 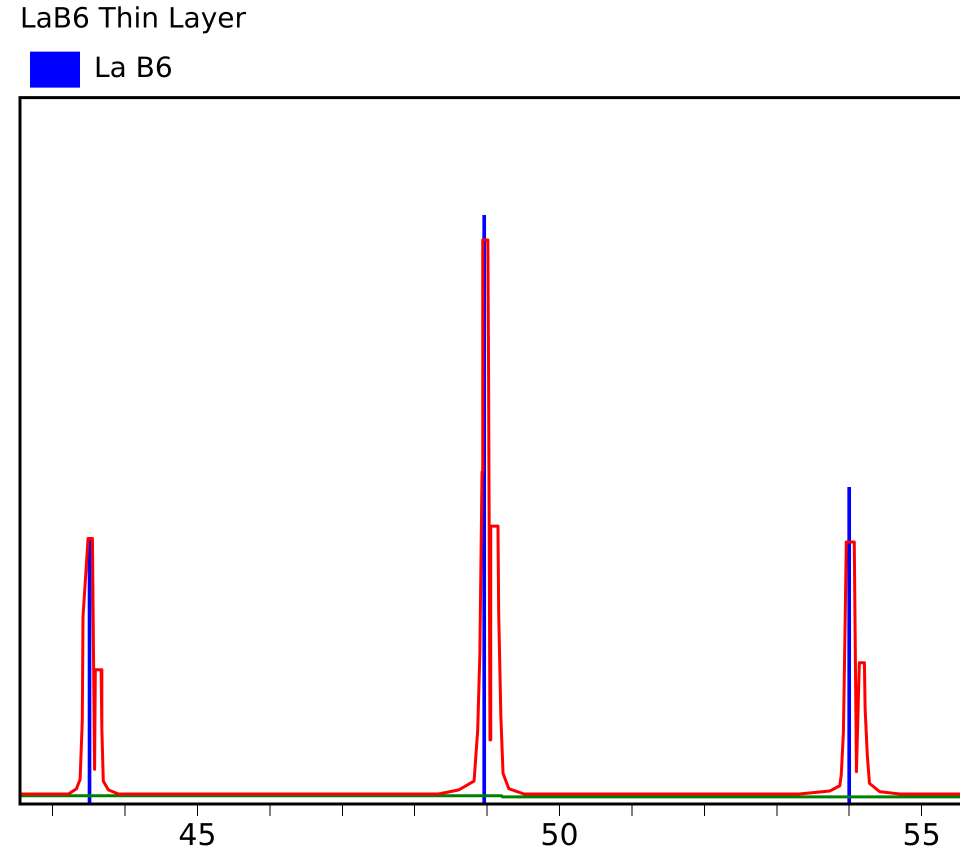 I want to click on x-tick-label: 45, so click(x=197, y=835).